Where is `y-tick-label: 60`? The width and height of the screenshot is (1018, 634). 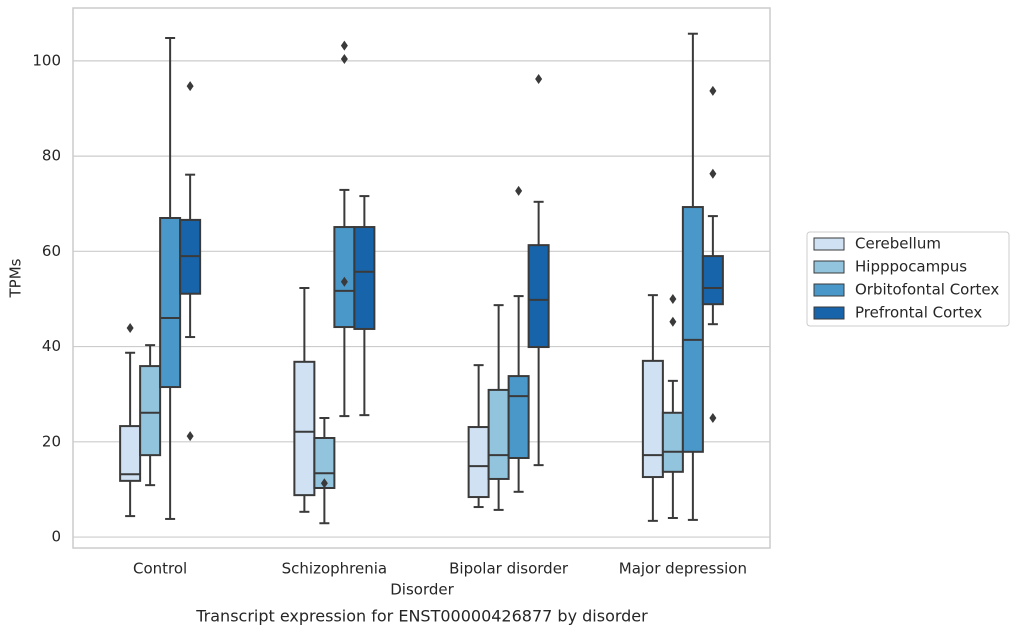
y-tick-label: 60 is located at coordinates (51, 251).